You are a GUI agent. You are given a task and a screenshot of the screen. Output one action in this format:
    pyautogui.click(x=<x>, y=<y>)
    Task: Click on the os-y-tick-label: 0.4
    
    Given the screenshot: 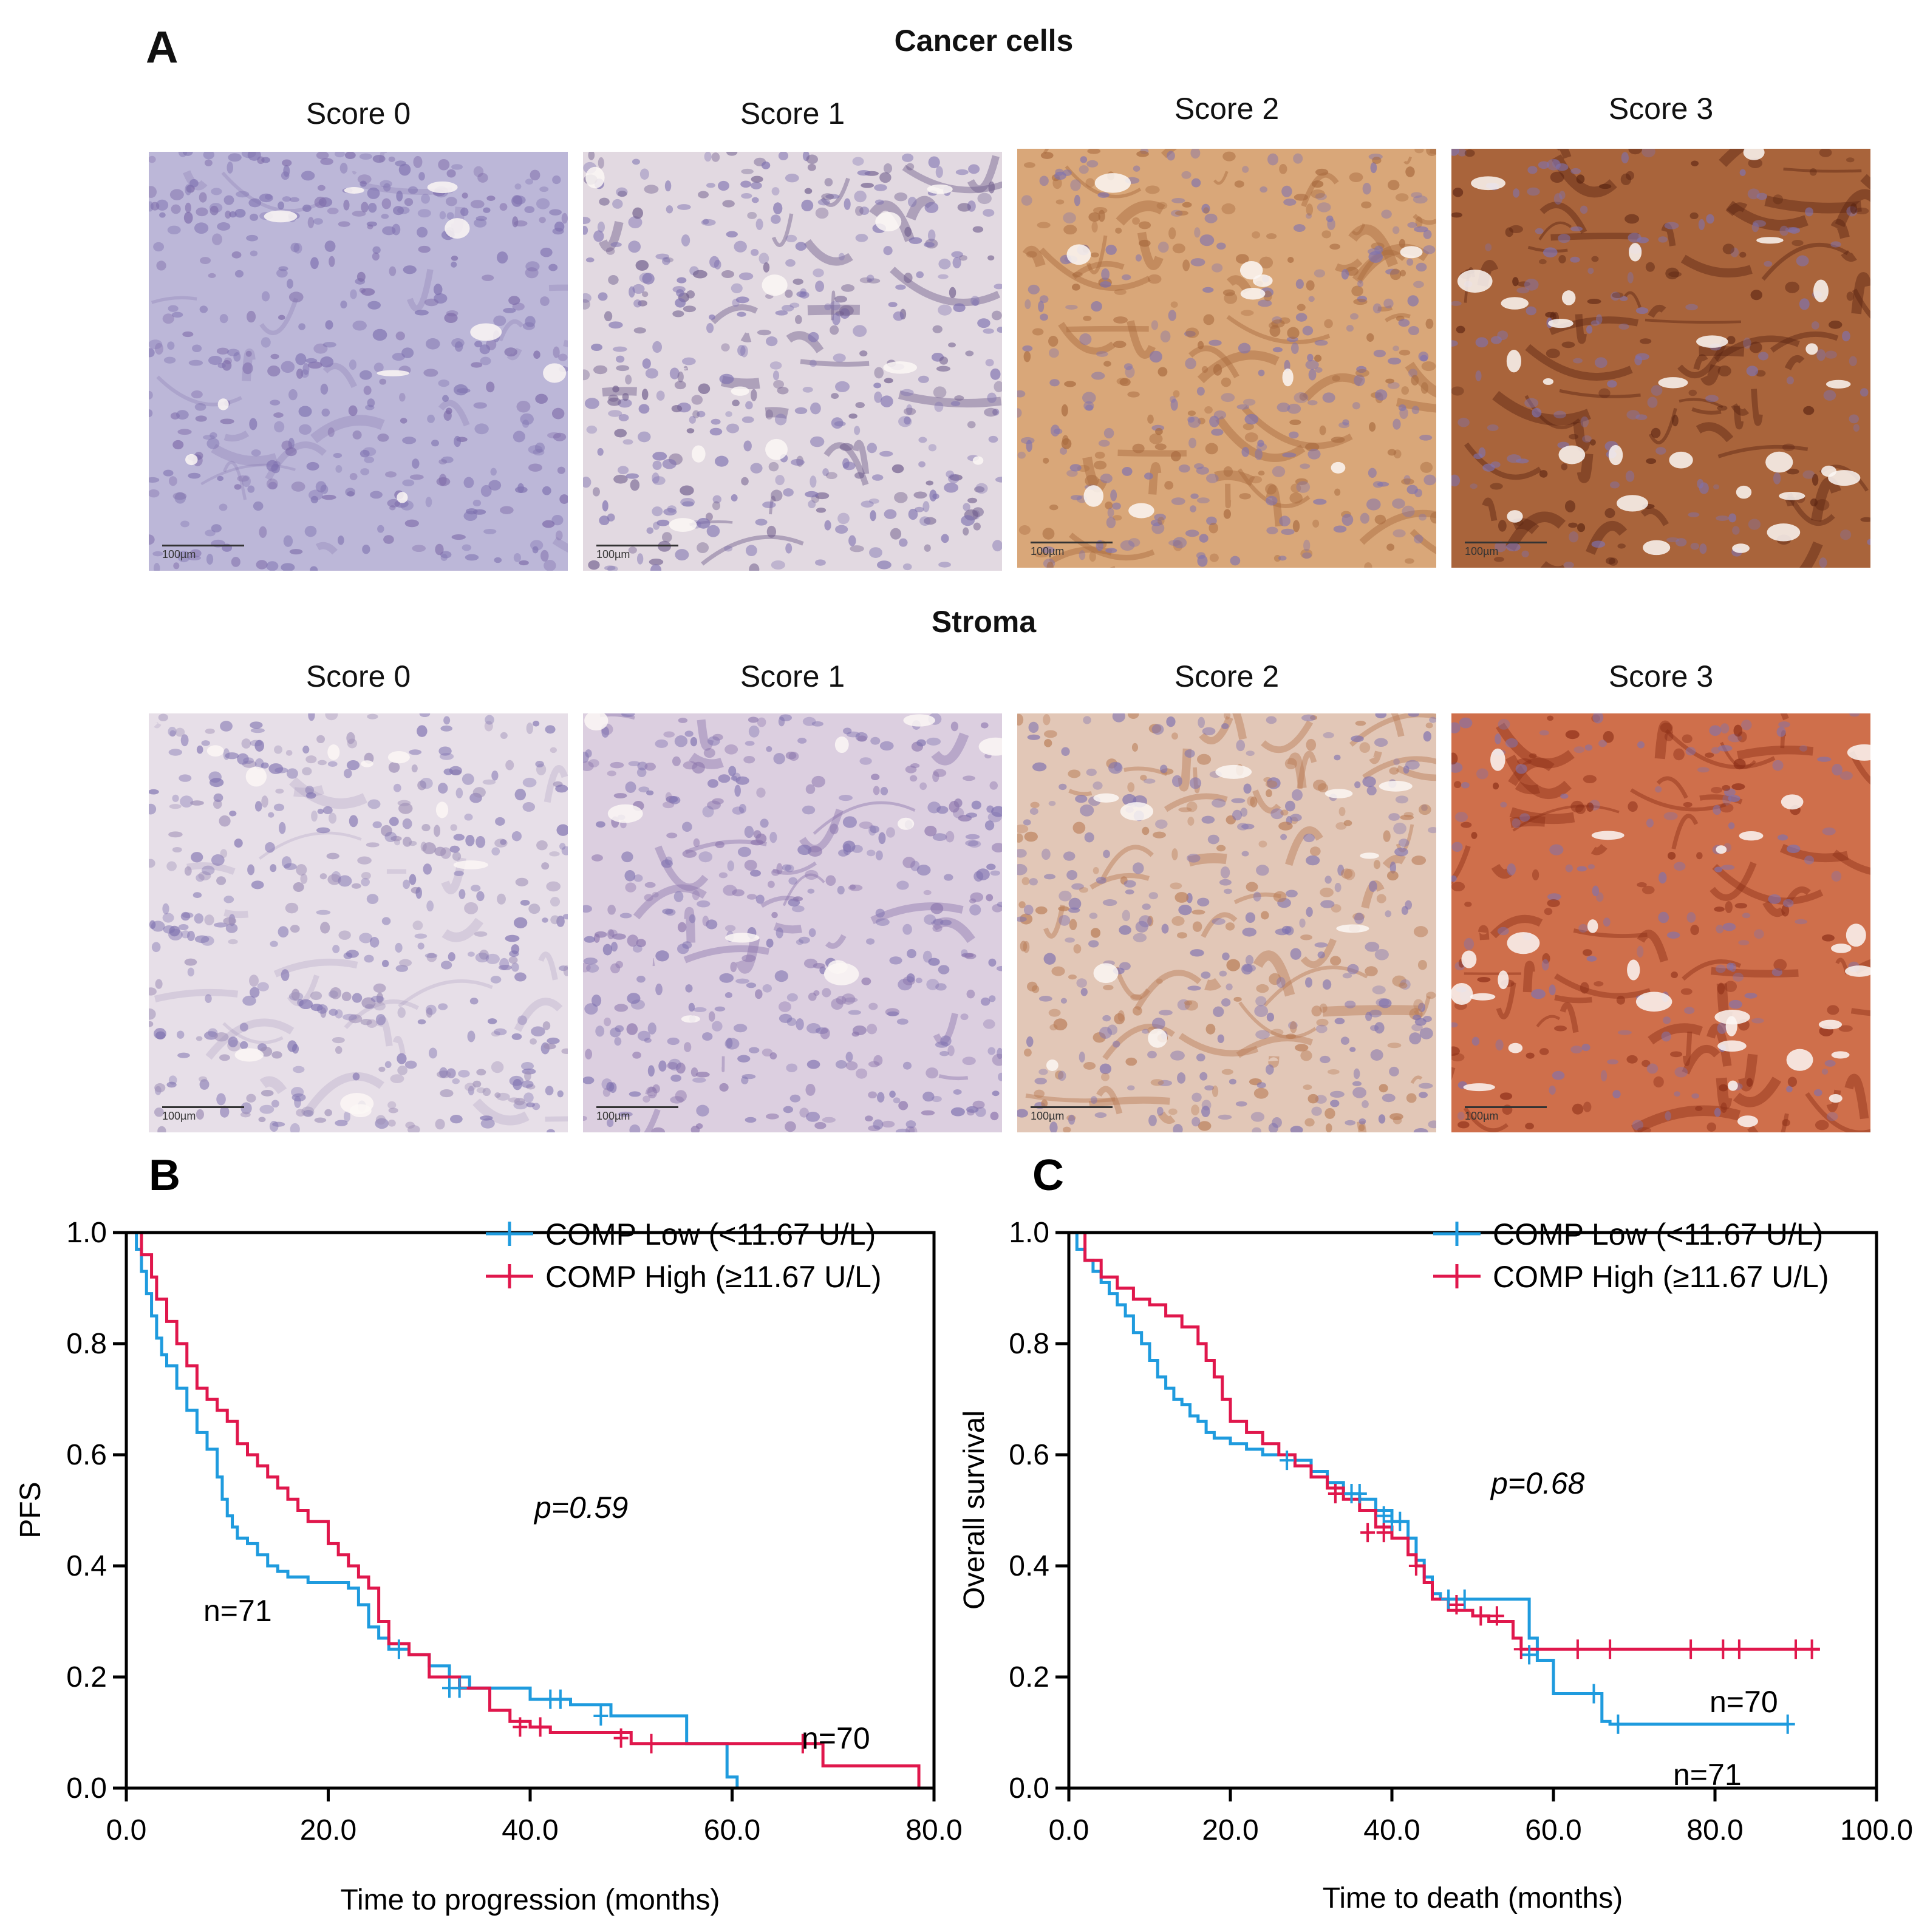 What is the action you would take?
    pyautogui.click(x=1029, y=1566)
    